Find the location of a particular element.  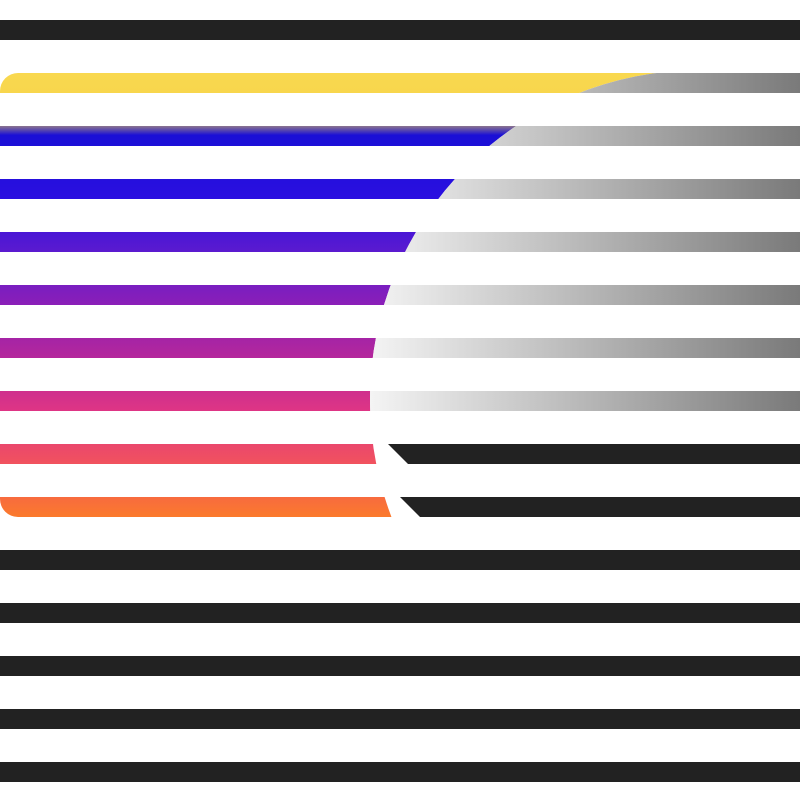

black-stripe-block is located at coordinates (400, 30).